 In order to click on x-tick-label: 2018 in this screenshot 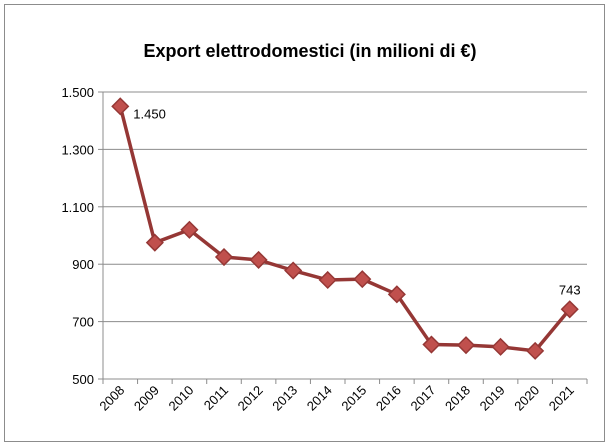, I will do `click(457, 398)`.